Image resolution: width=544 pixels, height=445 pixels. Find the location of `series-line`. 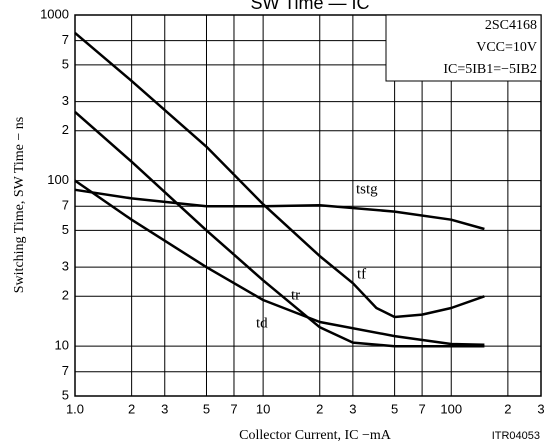

series-line is located at coordinates (279, 209).